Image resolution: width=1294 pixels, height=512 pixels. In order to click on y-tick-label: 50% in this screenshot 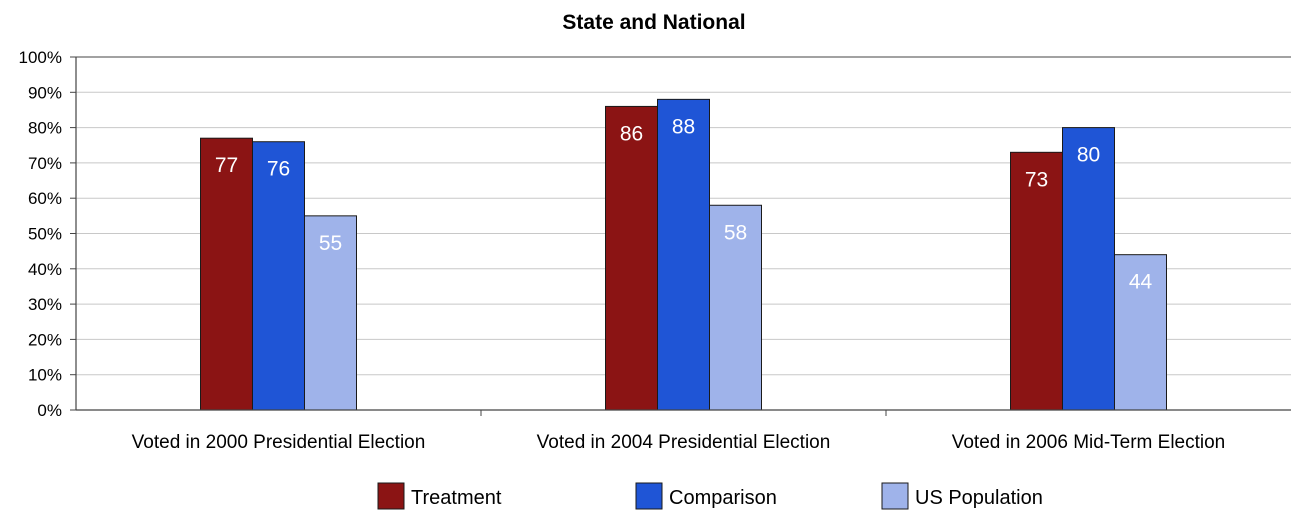, I will do `click(45, 234)`.